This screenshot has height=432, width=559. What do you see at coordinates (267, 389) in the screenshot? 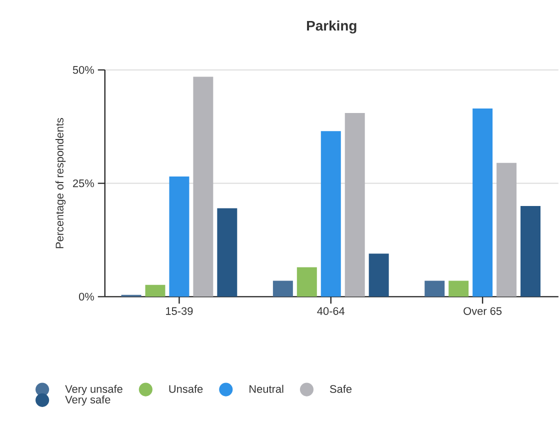
I see `legend-label: Neutral` at bounding box center [267, 389].